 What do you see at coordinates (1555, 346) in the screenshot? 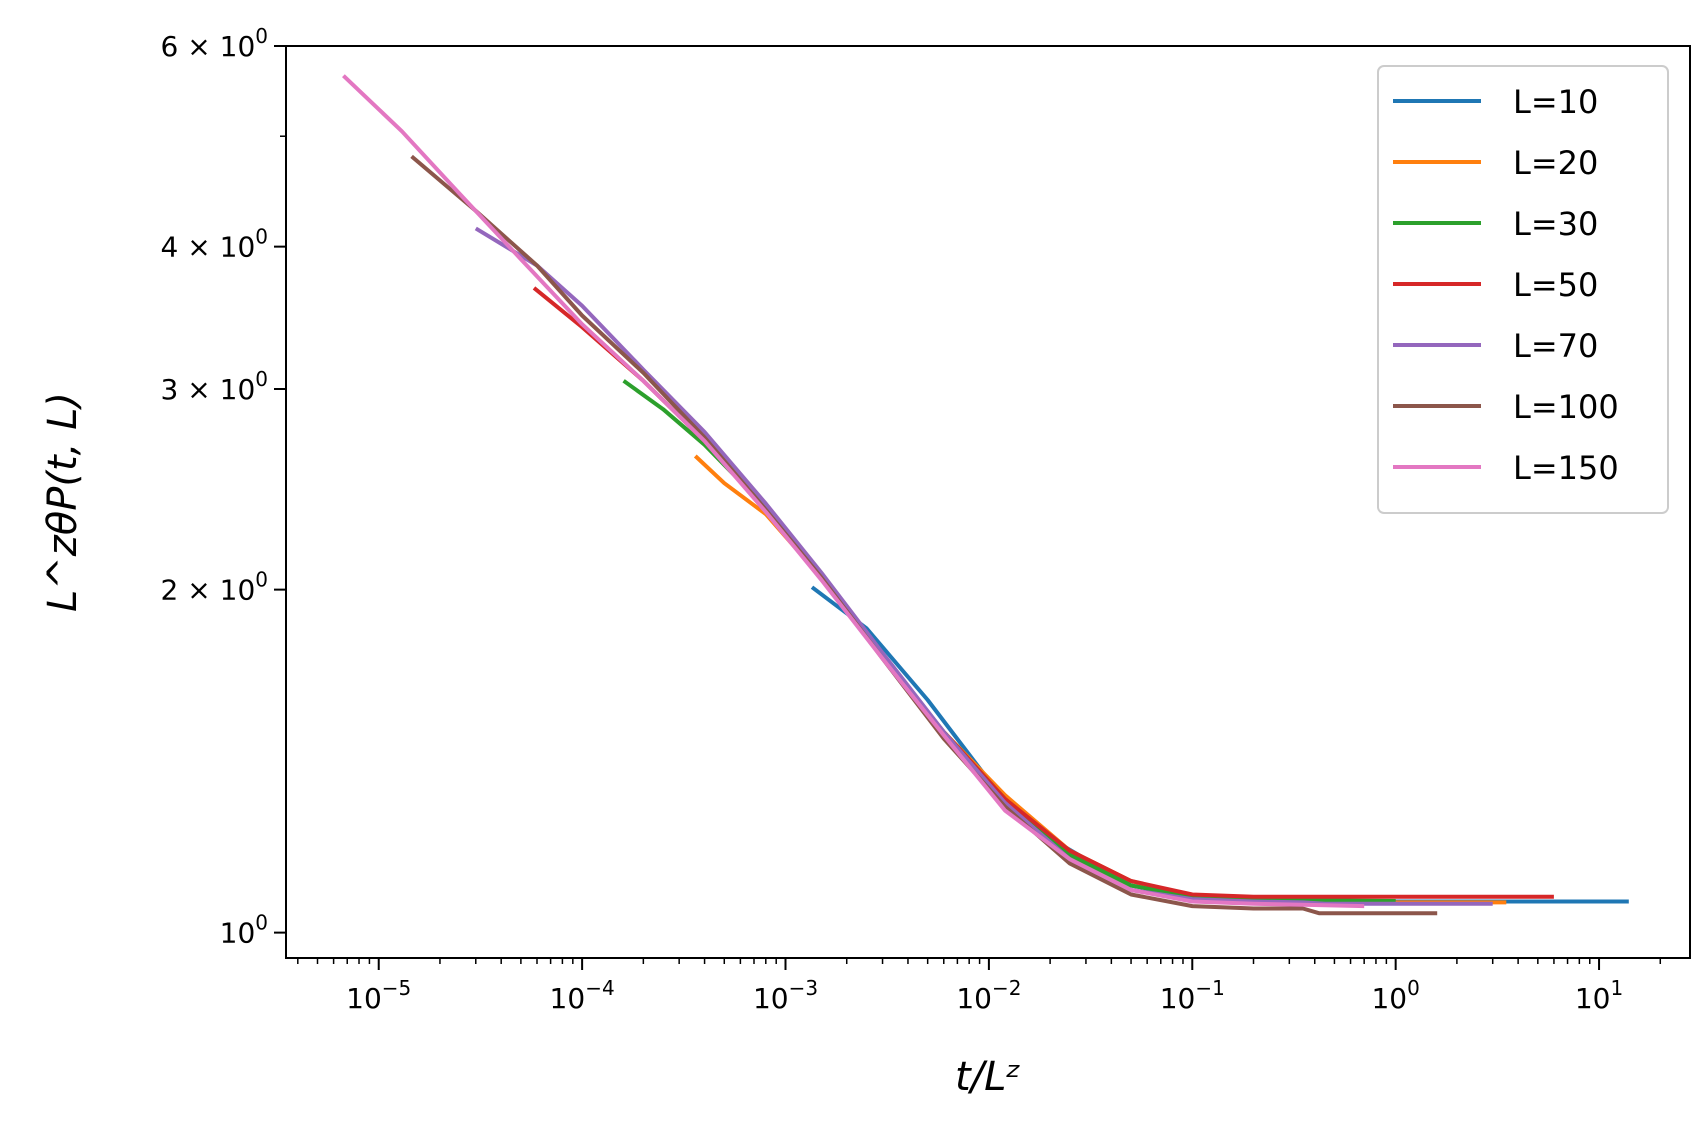
I see `legend-label-l-70: L=70` at bounding box center [1555, 346].